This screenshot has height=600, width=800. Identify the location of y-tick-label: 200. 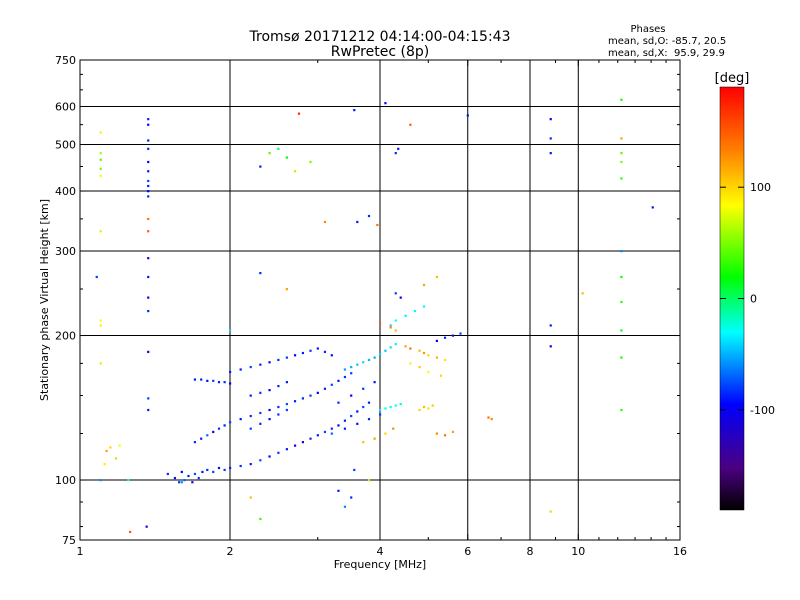
(65, 336).